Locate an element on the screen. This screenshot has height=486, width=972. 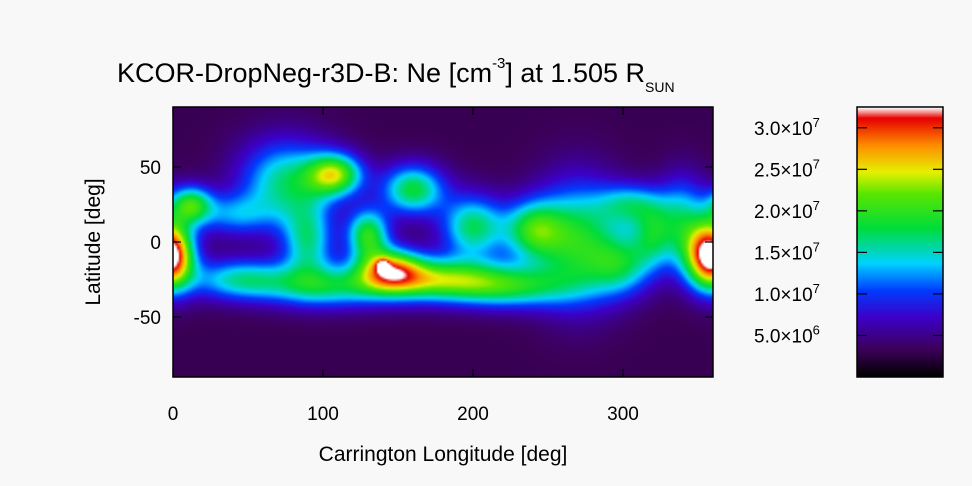
colorbar-frame is located at coordinates (900, 242).